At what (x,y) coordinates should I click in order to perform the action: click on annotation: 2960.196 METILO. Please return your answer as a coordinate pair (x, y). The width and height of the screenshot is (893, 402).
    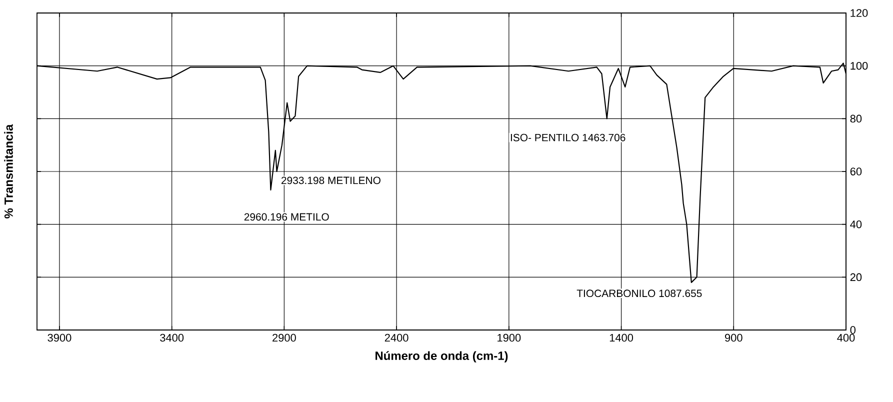
    Looking at the image, I should click on (286, 217).